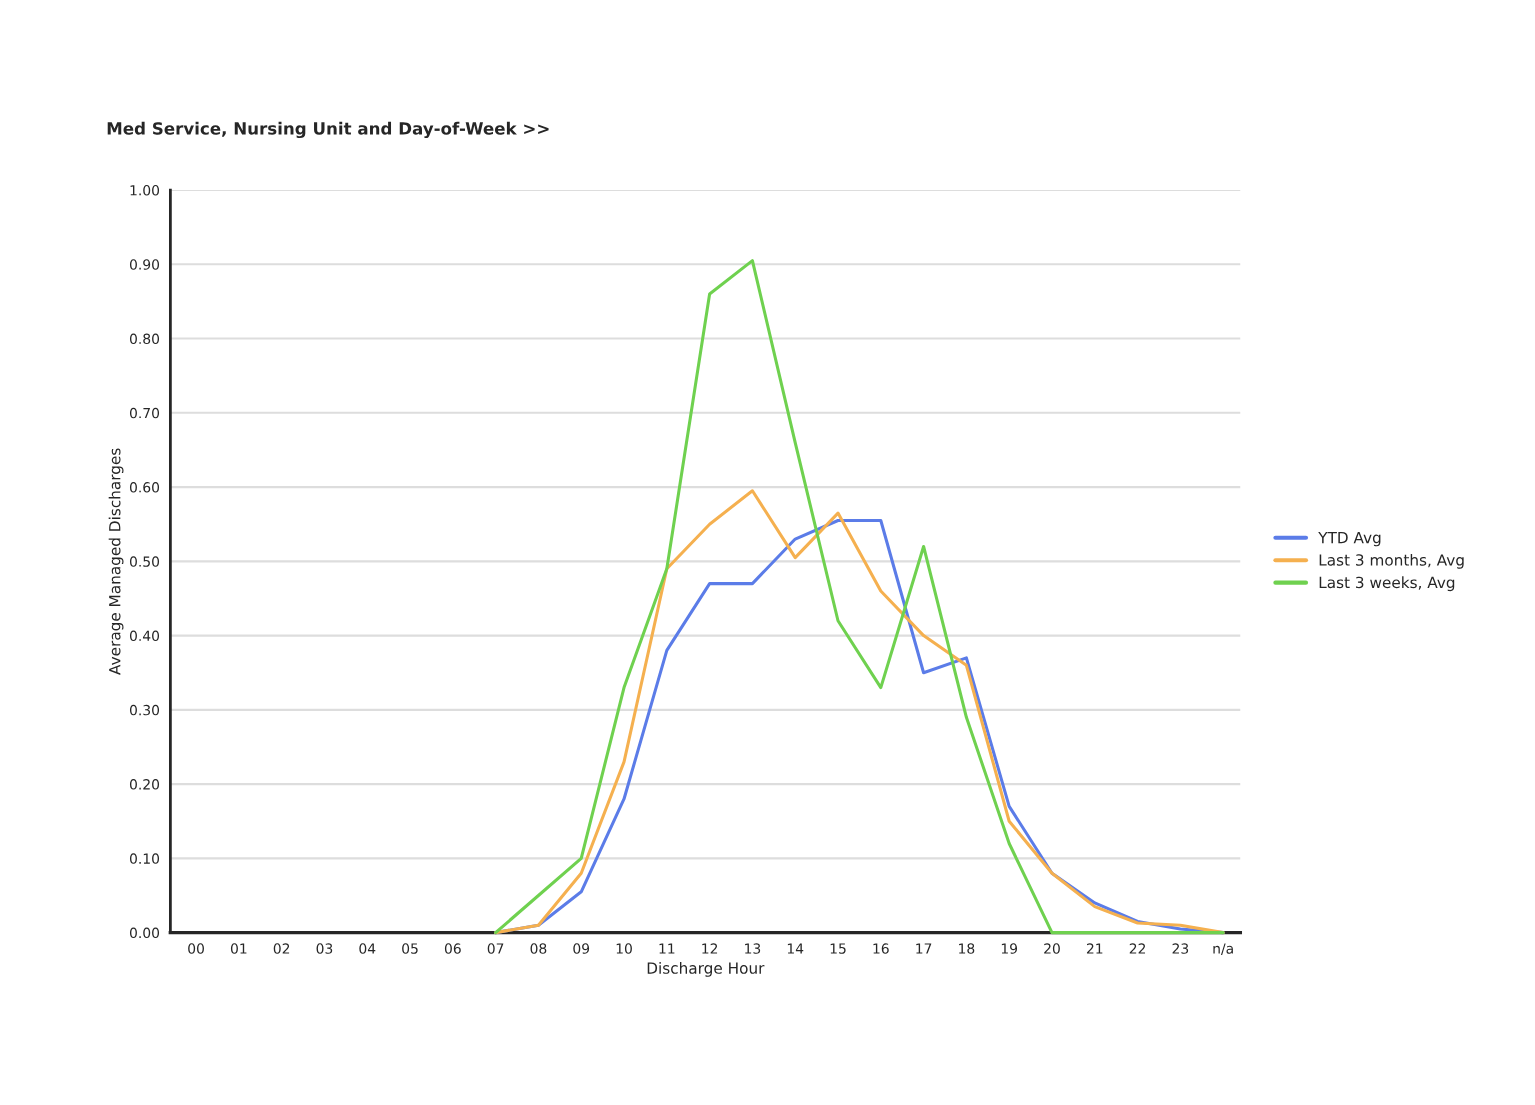 The height and width of the screenshot is (1105, 1535). What do you see at coordinates (238, 948) in the screenshot?
I see `x-tick-label: 01` at bounding box center [238, 948].